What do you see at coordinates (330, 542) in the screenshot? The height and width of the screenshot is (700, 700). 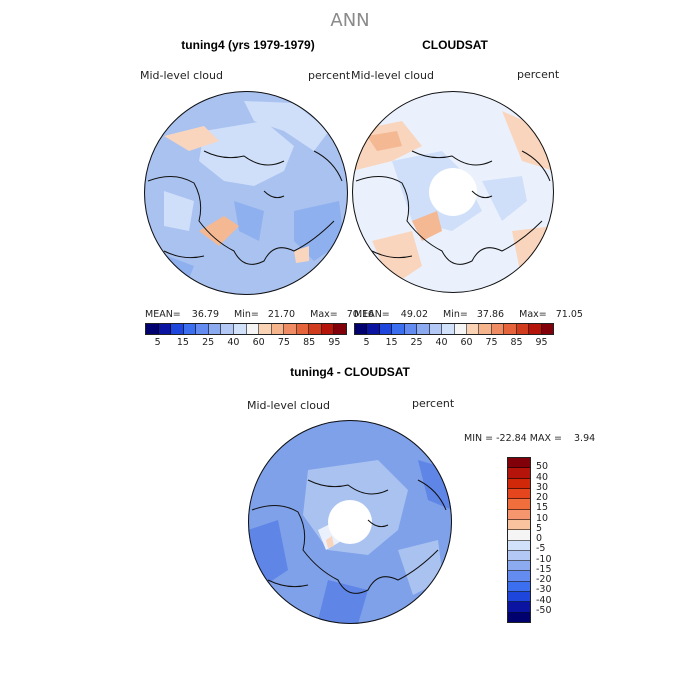 I see `panel3-field-peach` at bounding box center [330, 542].